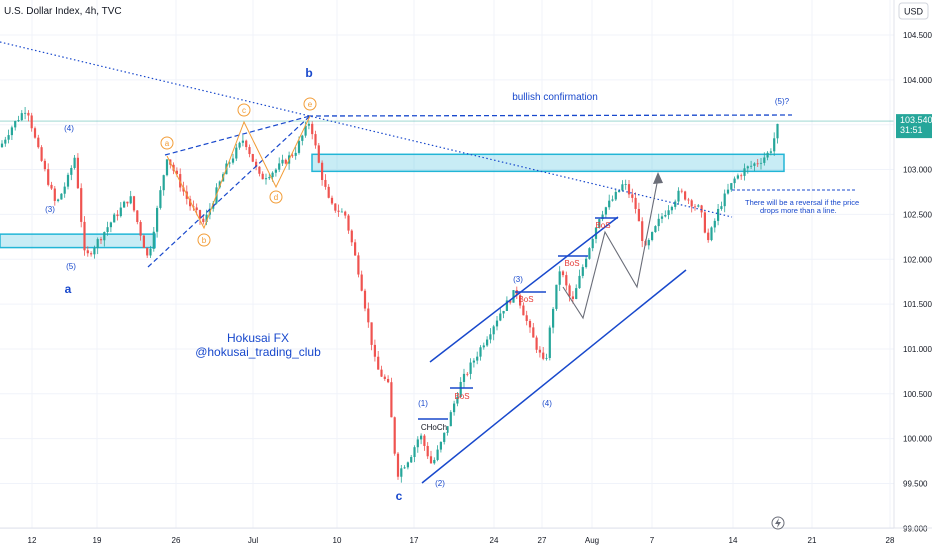  What do you see at coordinates (890, 540) in the screenshot?
I see `x-tick-label: 28` at bounding box center [890, 540].